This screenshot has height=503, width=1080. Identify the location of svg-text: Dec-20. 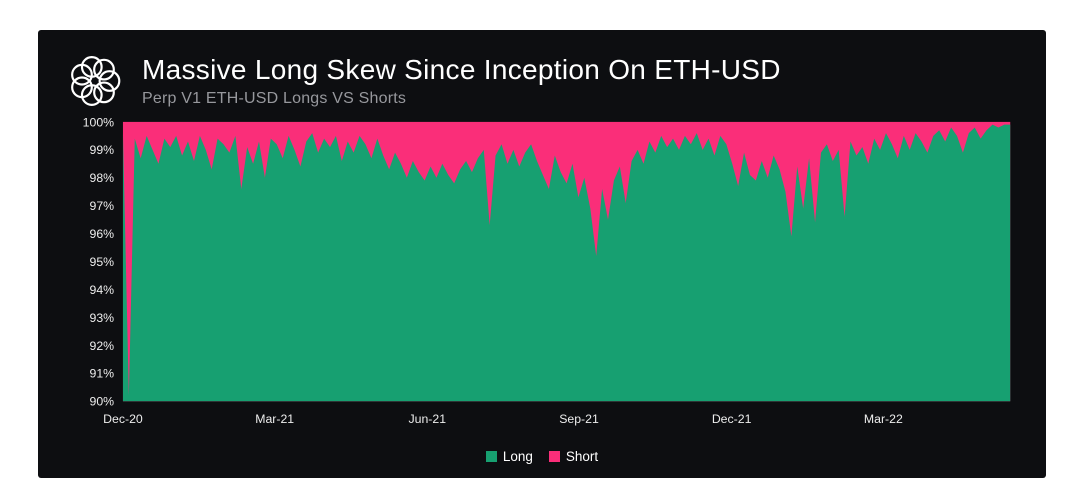
(123, 419).